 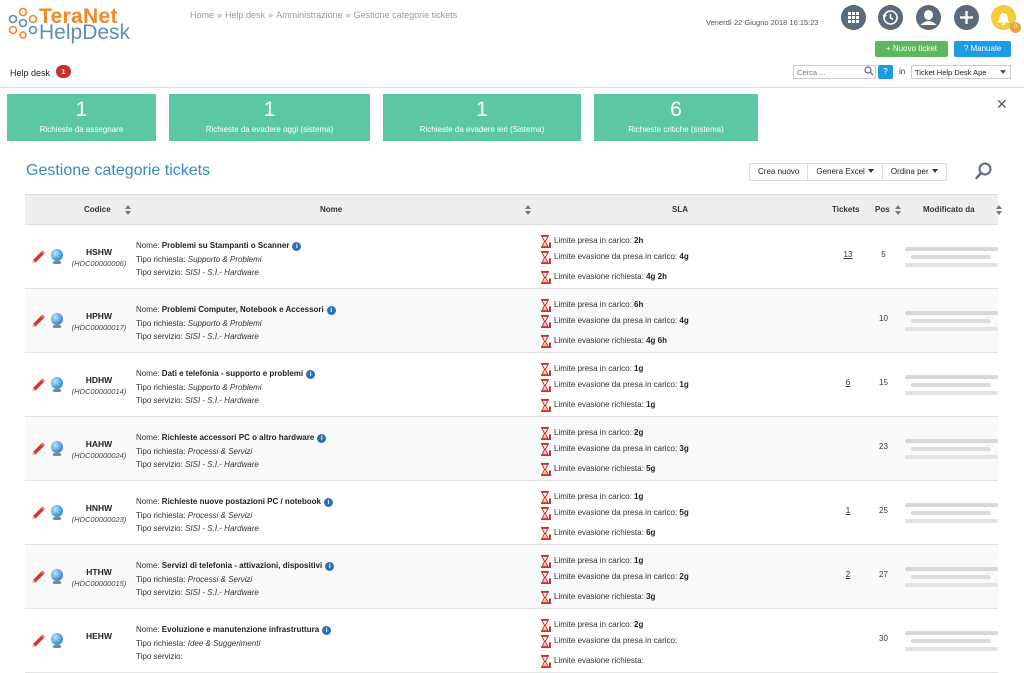 What do you see at coordinates (911, 49) in the screenshot?
I see `new-ticket-button: + Nuovo ticket` at bounding box center [911, 49].